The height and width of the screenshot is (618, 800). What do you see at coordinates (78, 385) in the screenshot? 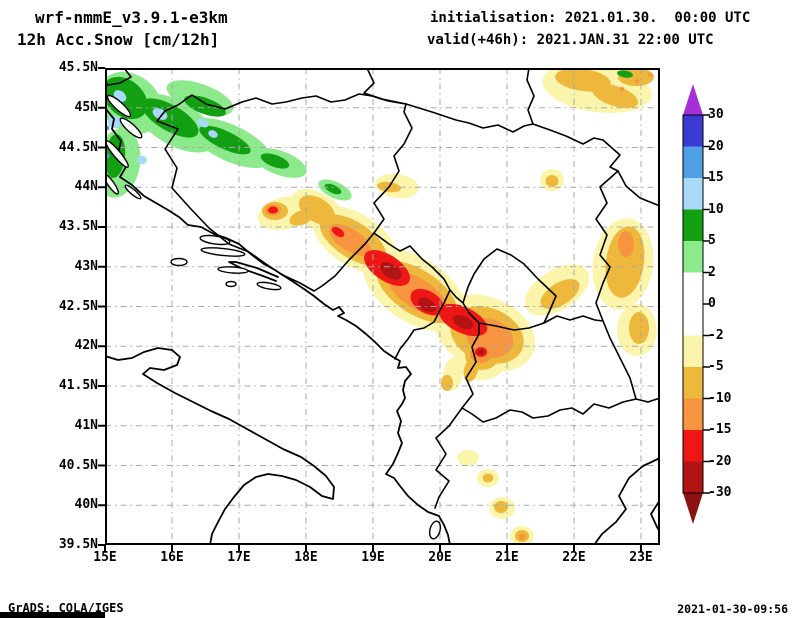
I see `lat-tick-label: 41.5N` at bounding box center [78, 385].